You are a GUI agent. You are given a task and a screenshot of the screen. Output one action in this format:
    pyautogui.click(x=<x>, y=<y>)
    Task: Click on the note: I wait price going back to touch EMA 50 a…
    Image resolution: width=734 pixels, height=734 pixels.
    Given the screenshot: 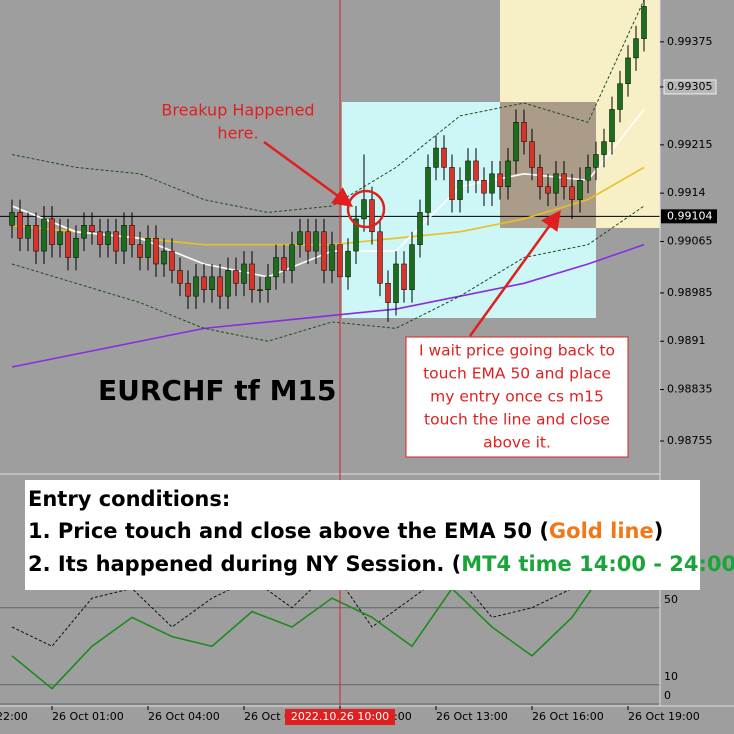 What is the action you would take?
    pyautogui.click(x=517, y=397)
    